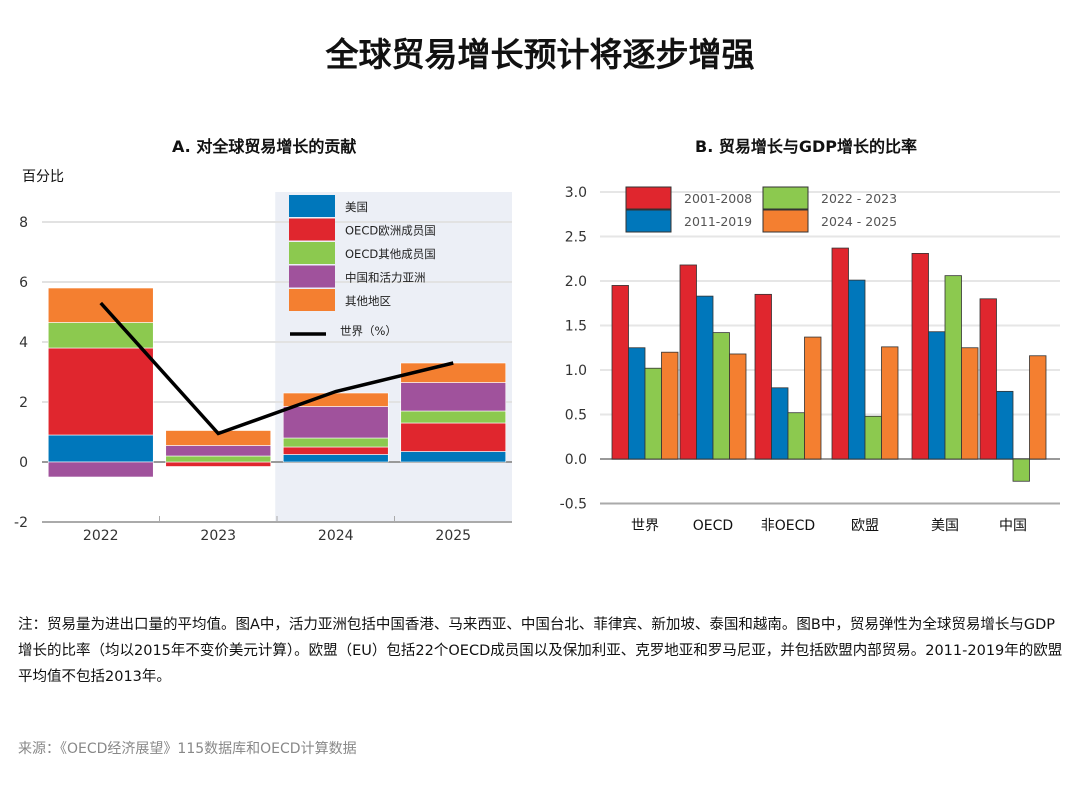 Image resolution: width=1080 pixels, height=810 pixels. Describe the element at coordinates (945, 526) in the screenshot. I see `x-tick-label: 美国` at that location.